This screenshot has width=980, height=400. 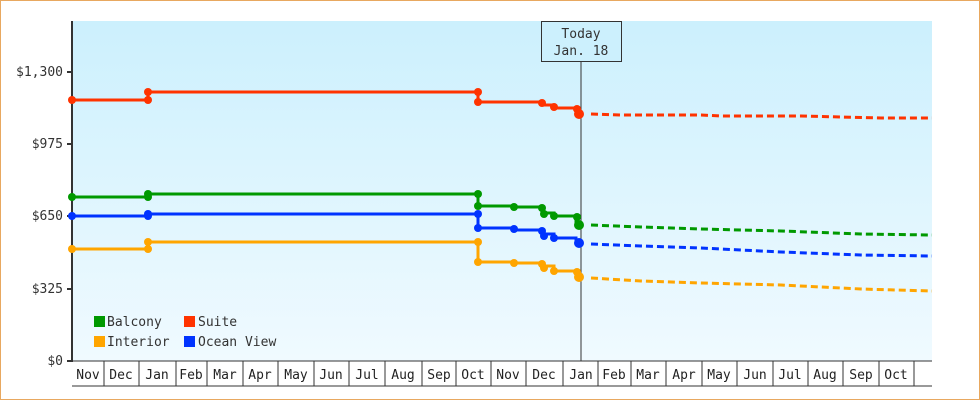 I want to click on legend-swatch-balcony, so click(x=99, y=321).